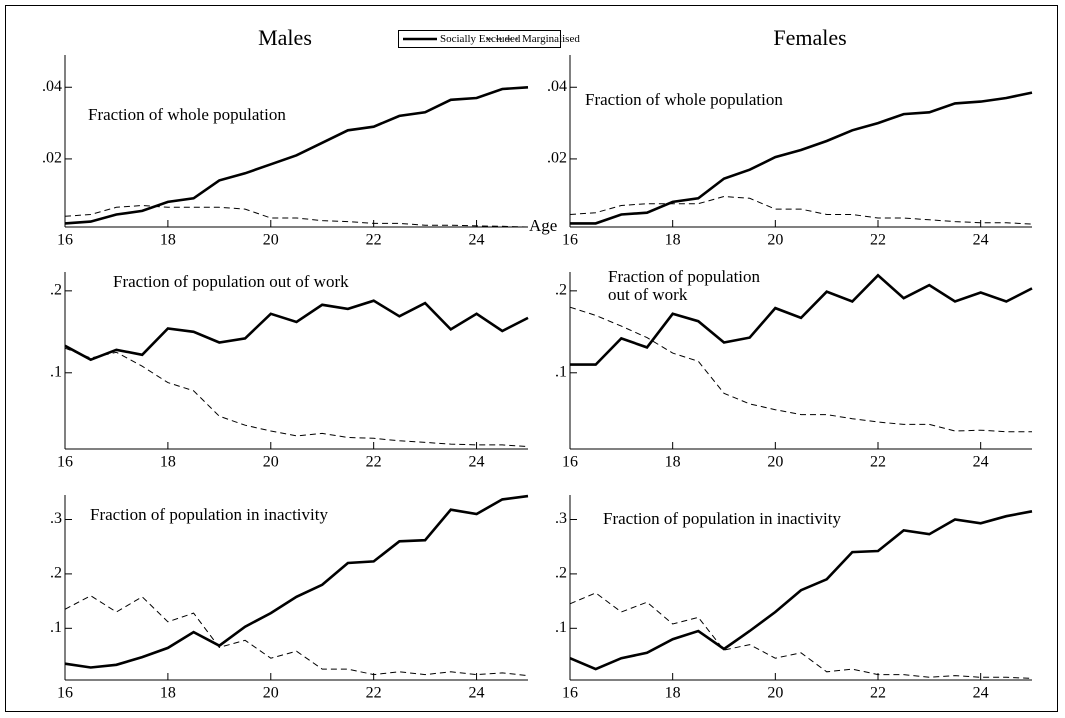  I want to click on annotation: out of work, so click(648, 294).